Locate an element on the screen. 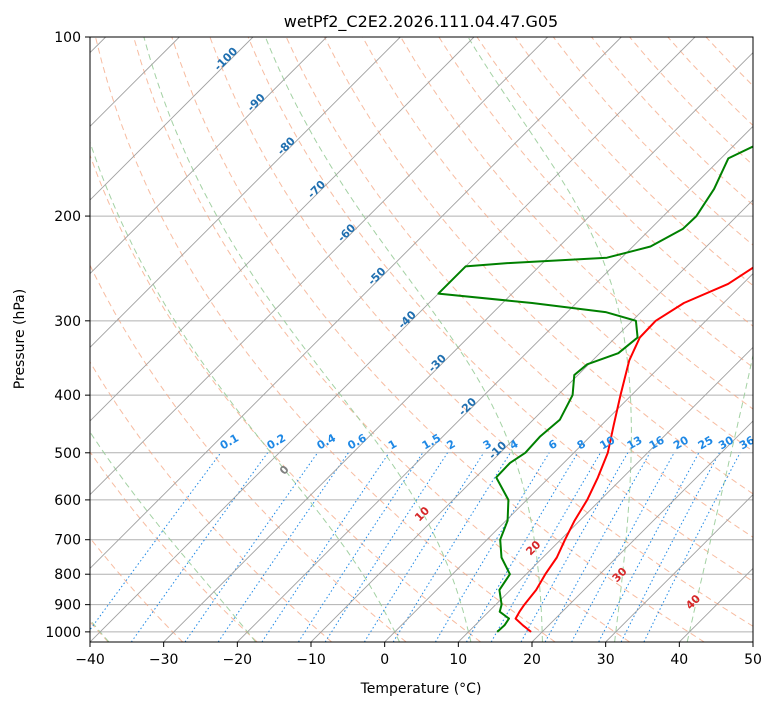 The height and width of the screenshot is (708, 775). y-tick-label: 300 is located at coordinates (67, 322).